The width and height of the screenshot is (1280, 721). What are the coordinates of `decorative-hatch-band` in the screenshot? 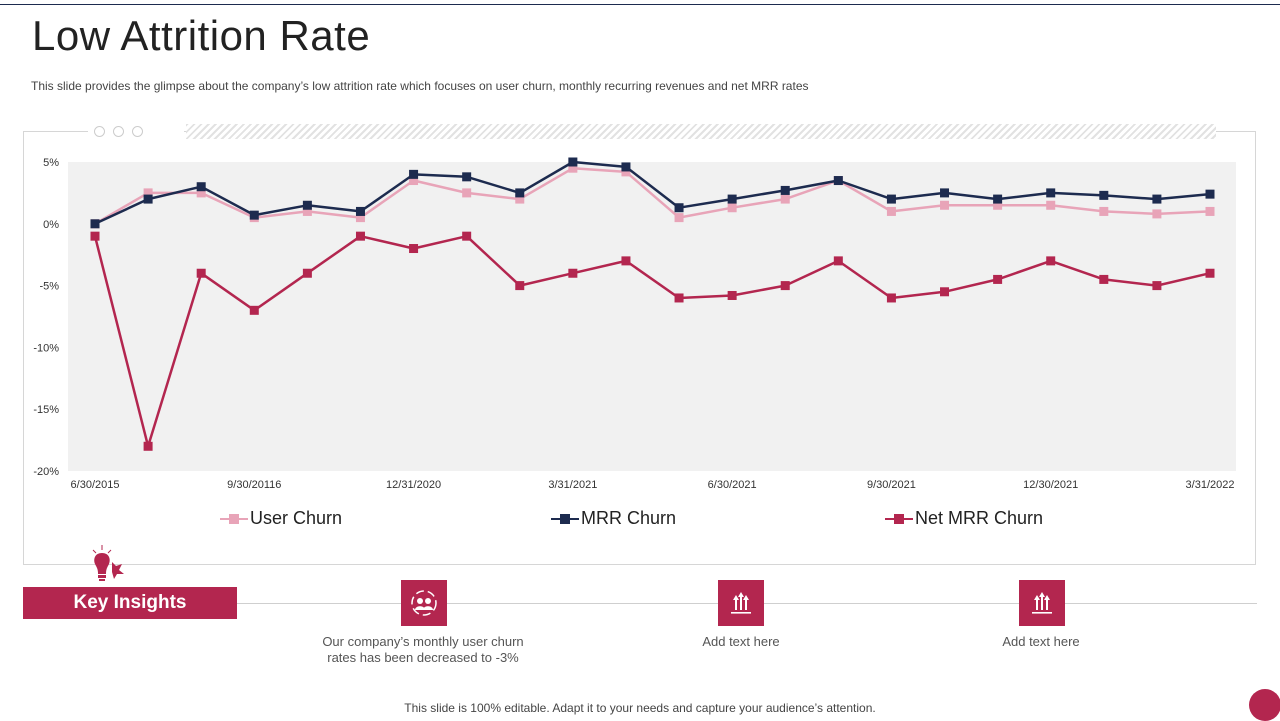 It's located at (701, 131).